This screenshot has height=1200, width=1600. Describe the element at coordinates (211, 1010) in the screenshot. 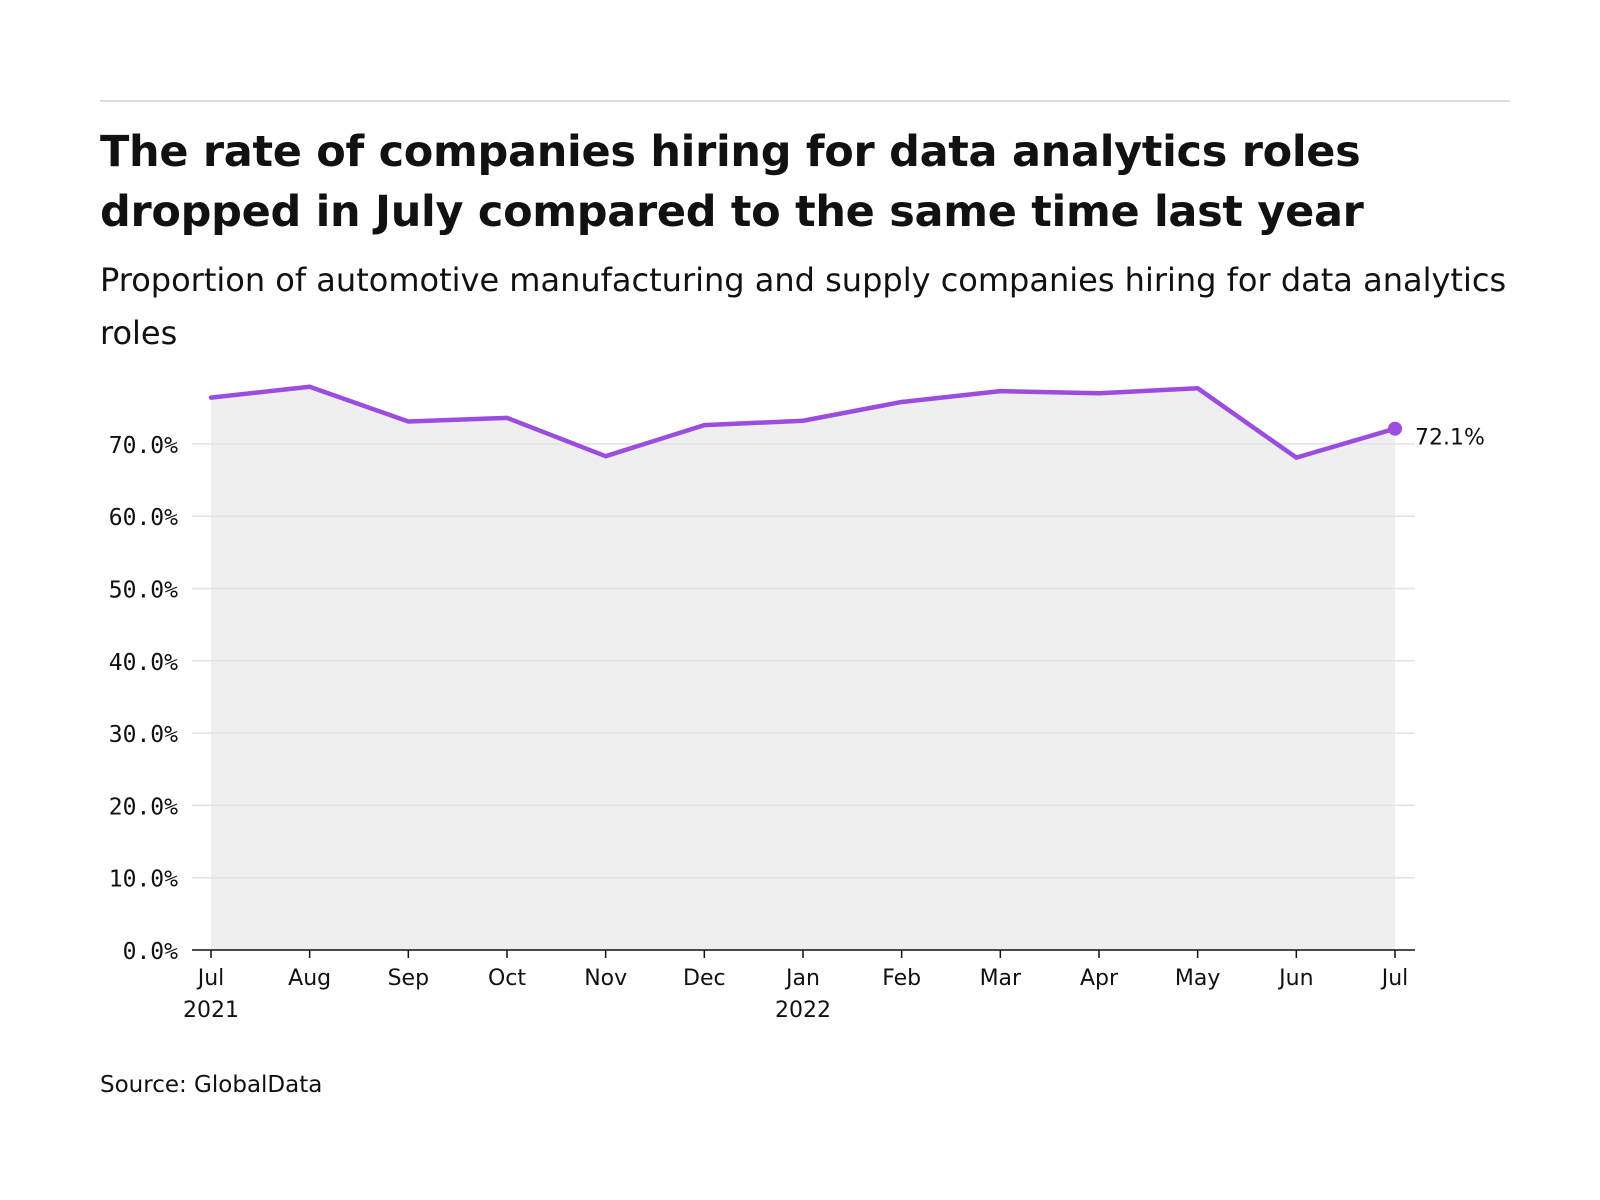

I see `x-tick-year-label: 2021` at that location.